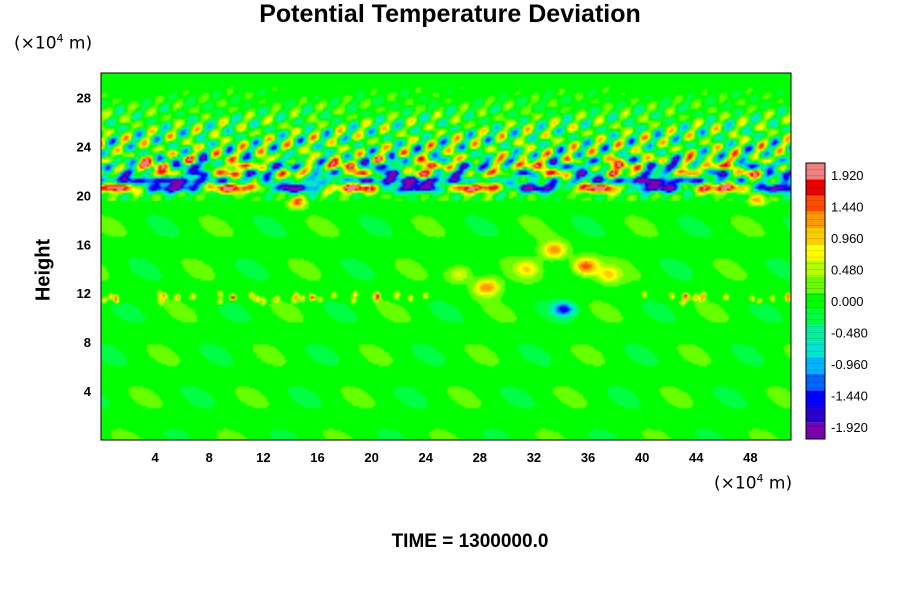 This screenshot has width=900, height=600. What do you see at coordinates (642, 457) in the screenshot?
I see `x-tick-label: 40` at bounding box center [642, 457].